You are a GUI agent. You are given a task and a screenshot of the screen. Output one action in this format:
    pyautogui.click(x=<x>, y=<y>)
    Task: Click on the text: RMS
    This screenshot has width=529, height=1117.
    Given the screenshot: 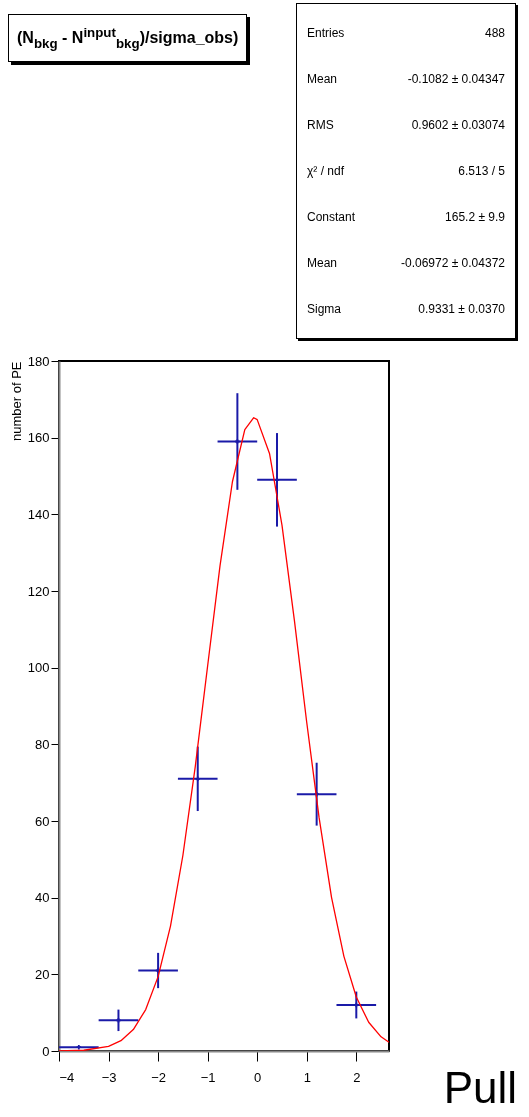 What is the action you would take?
    pyautogui.click(x=320, y=125)
    